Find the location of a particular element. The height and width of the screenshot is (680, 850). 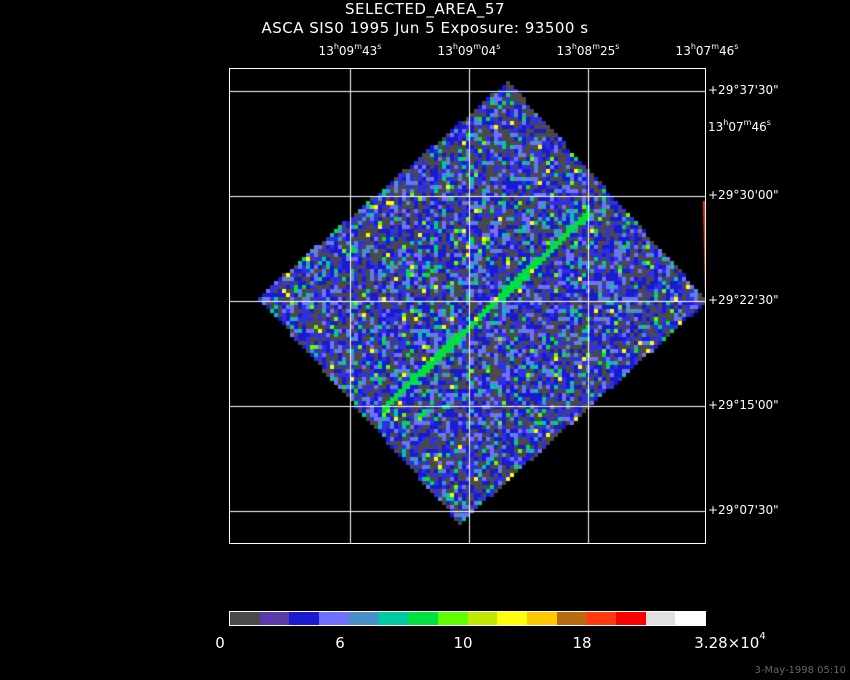

ra-tick-label: 13h09m04s is located at coordinates (469, 50).